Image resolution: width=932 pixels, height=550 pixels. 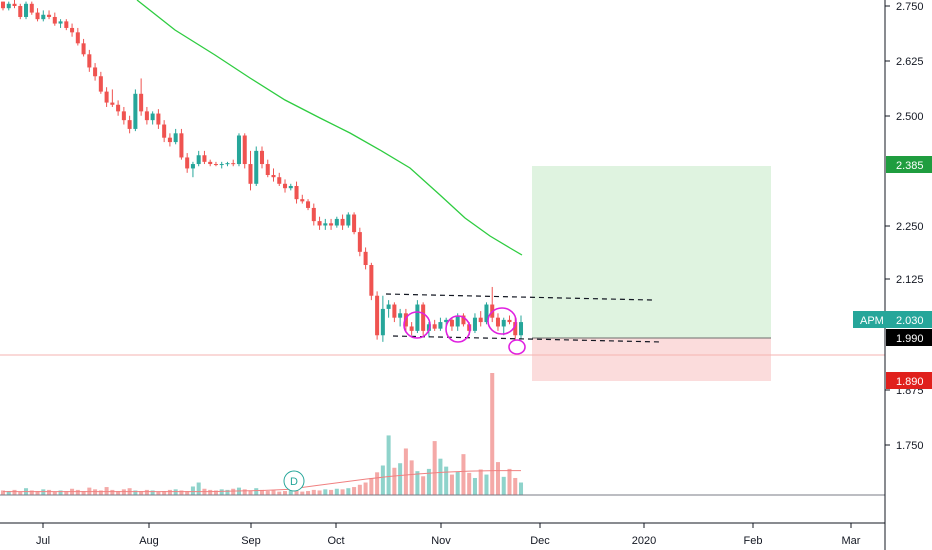 What do you see at coordinates (909, 380) in the screenshot?
I see `stop-price-badge: 1.890` at bounding box center [909, 380].